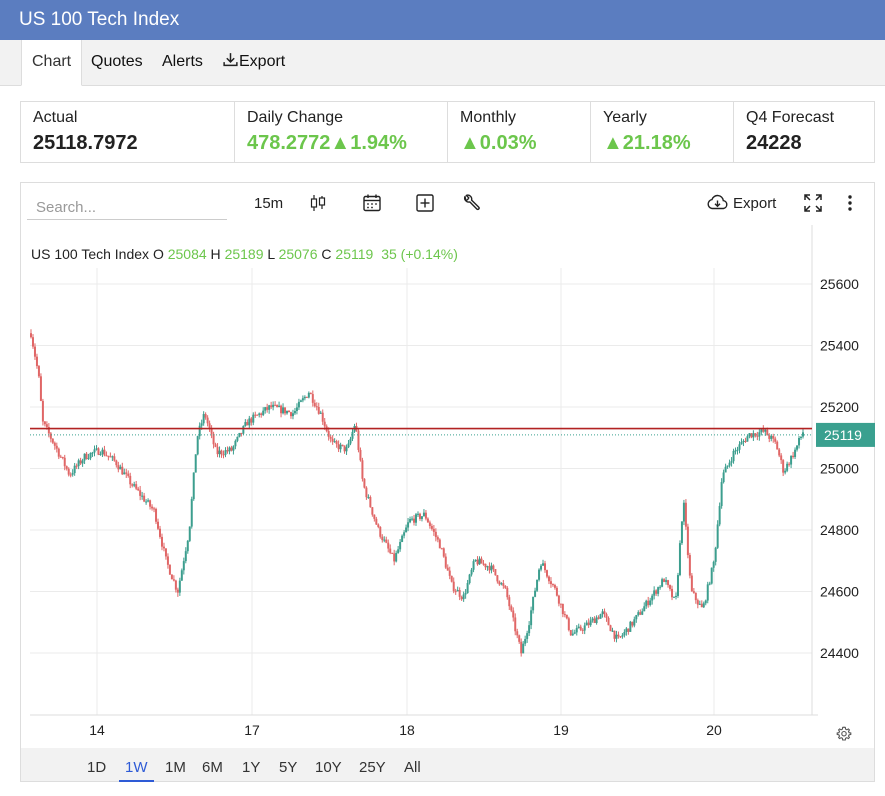  What do you see at coordinates (289, 143) in the screenshot?
I see `daily-change-value: 478.2772` at bounding box center [289, 143].